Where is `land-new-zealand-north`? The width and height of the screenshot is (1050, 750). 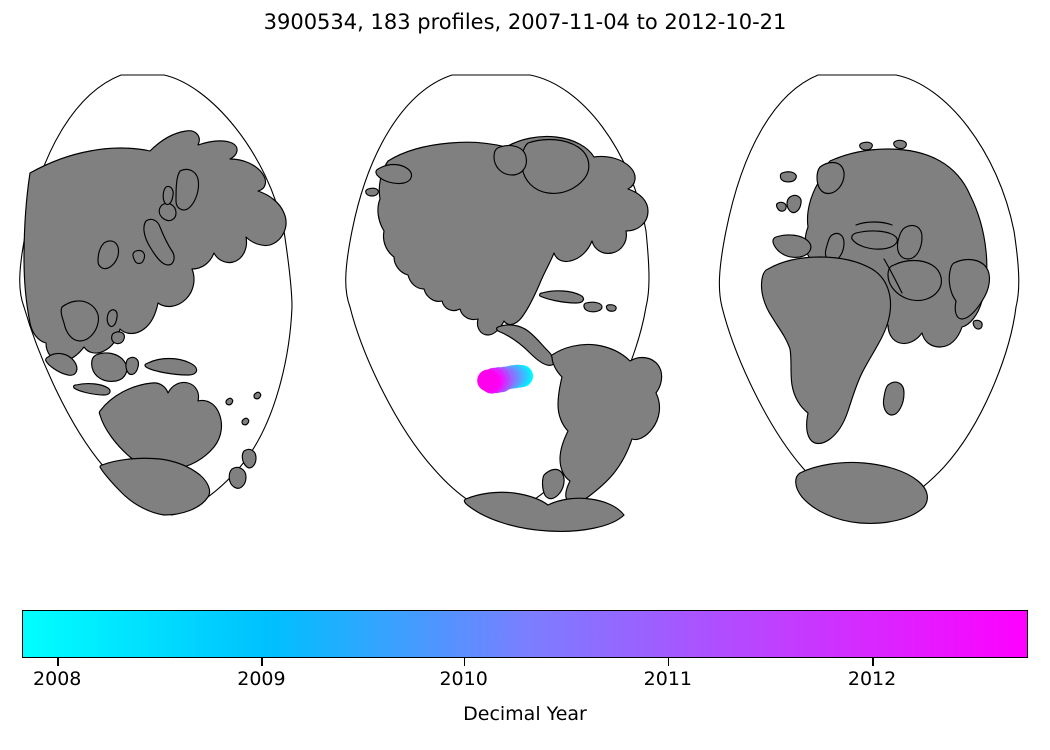
land-new-zealand-north is located at coordinates (249, 458).